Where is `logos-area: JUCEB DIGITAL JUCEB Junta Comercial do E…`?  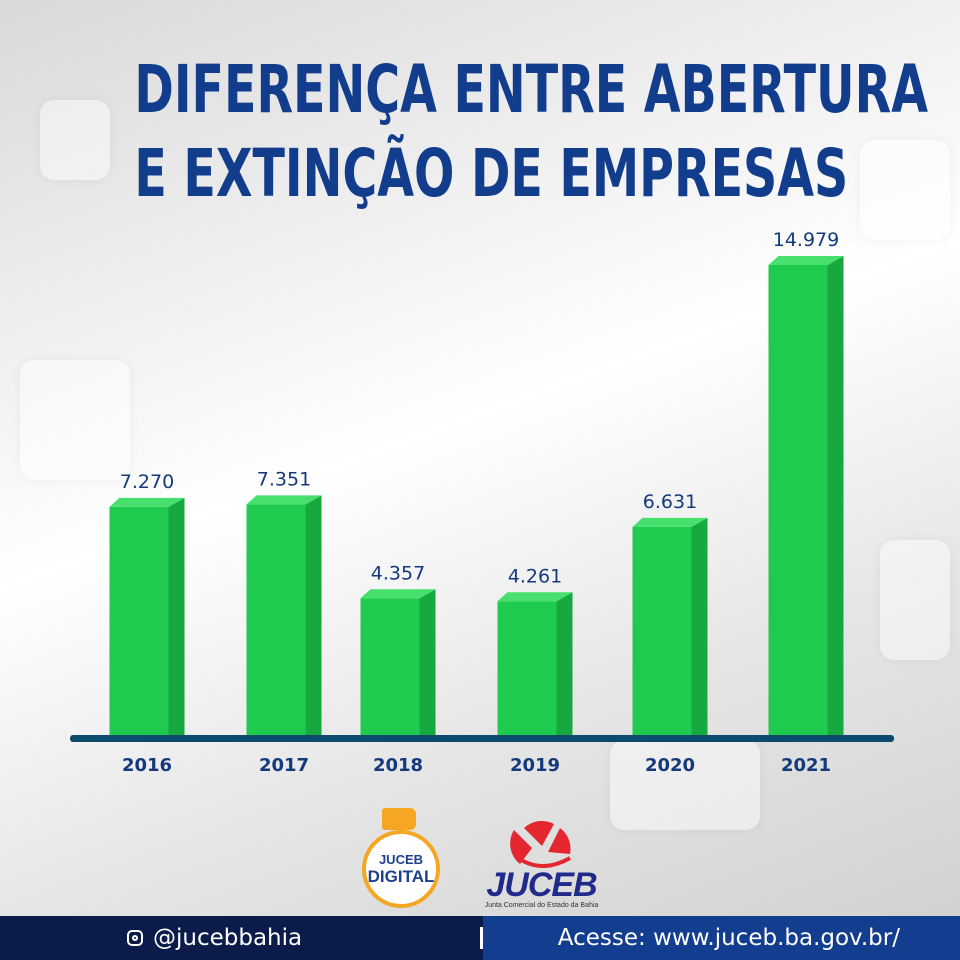 logos-area: JUCEB DIGITAL JUCEB Junta Comercial do E… is located at coordinates (480, 858).